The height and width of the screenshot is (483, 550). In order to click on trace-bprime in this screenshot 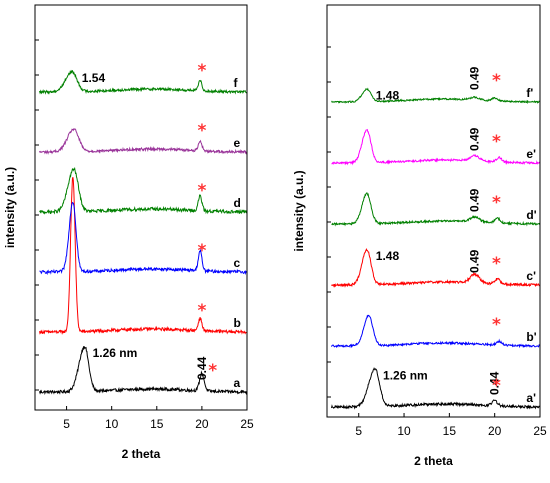, I will do `click(435, 331)`.